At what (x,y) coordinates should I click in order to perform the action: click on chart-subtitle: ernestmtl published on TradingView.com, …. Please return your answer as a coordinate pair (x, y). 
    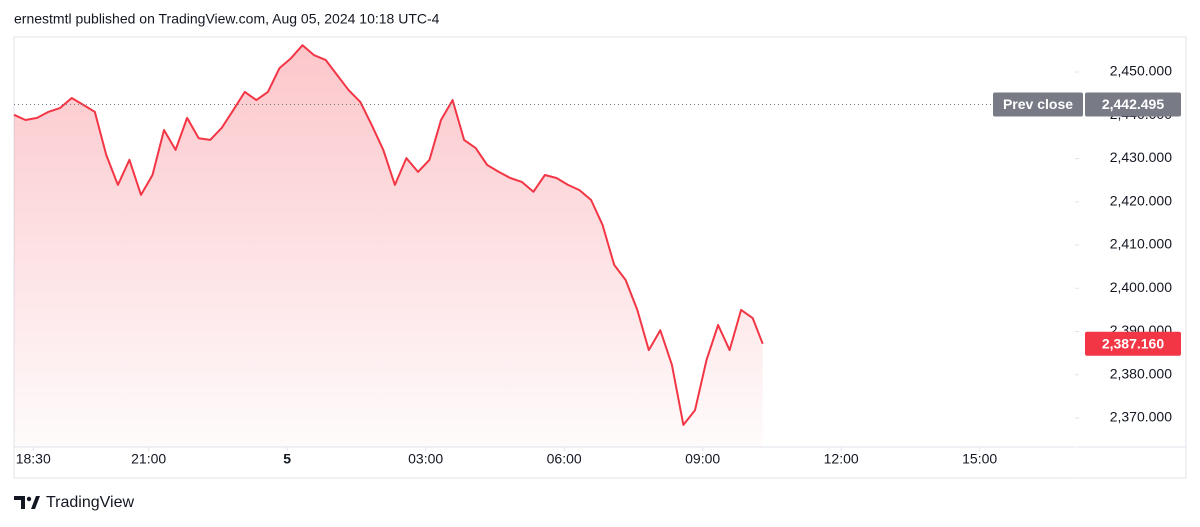
    Looking at the image, I should click on (227, 19).